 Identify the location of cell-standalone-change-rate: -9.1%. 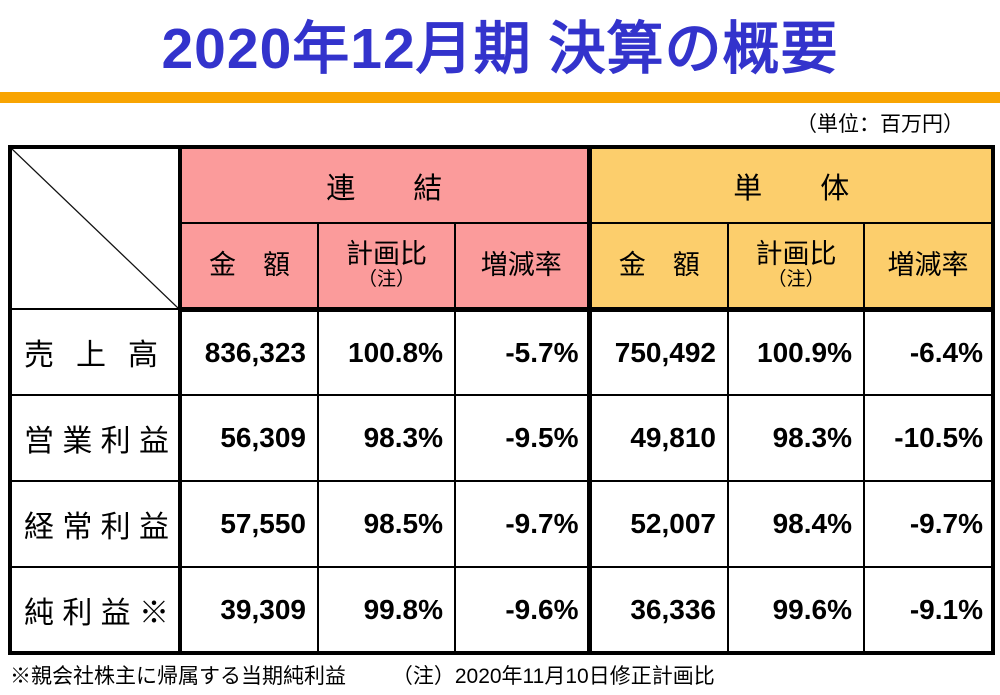
(928, 610).